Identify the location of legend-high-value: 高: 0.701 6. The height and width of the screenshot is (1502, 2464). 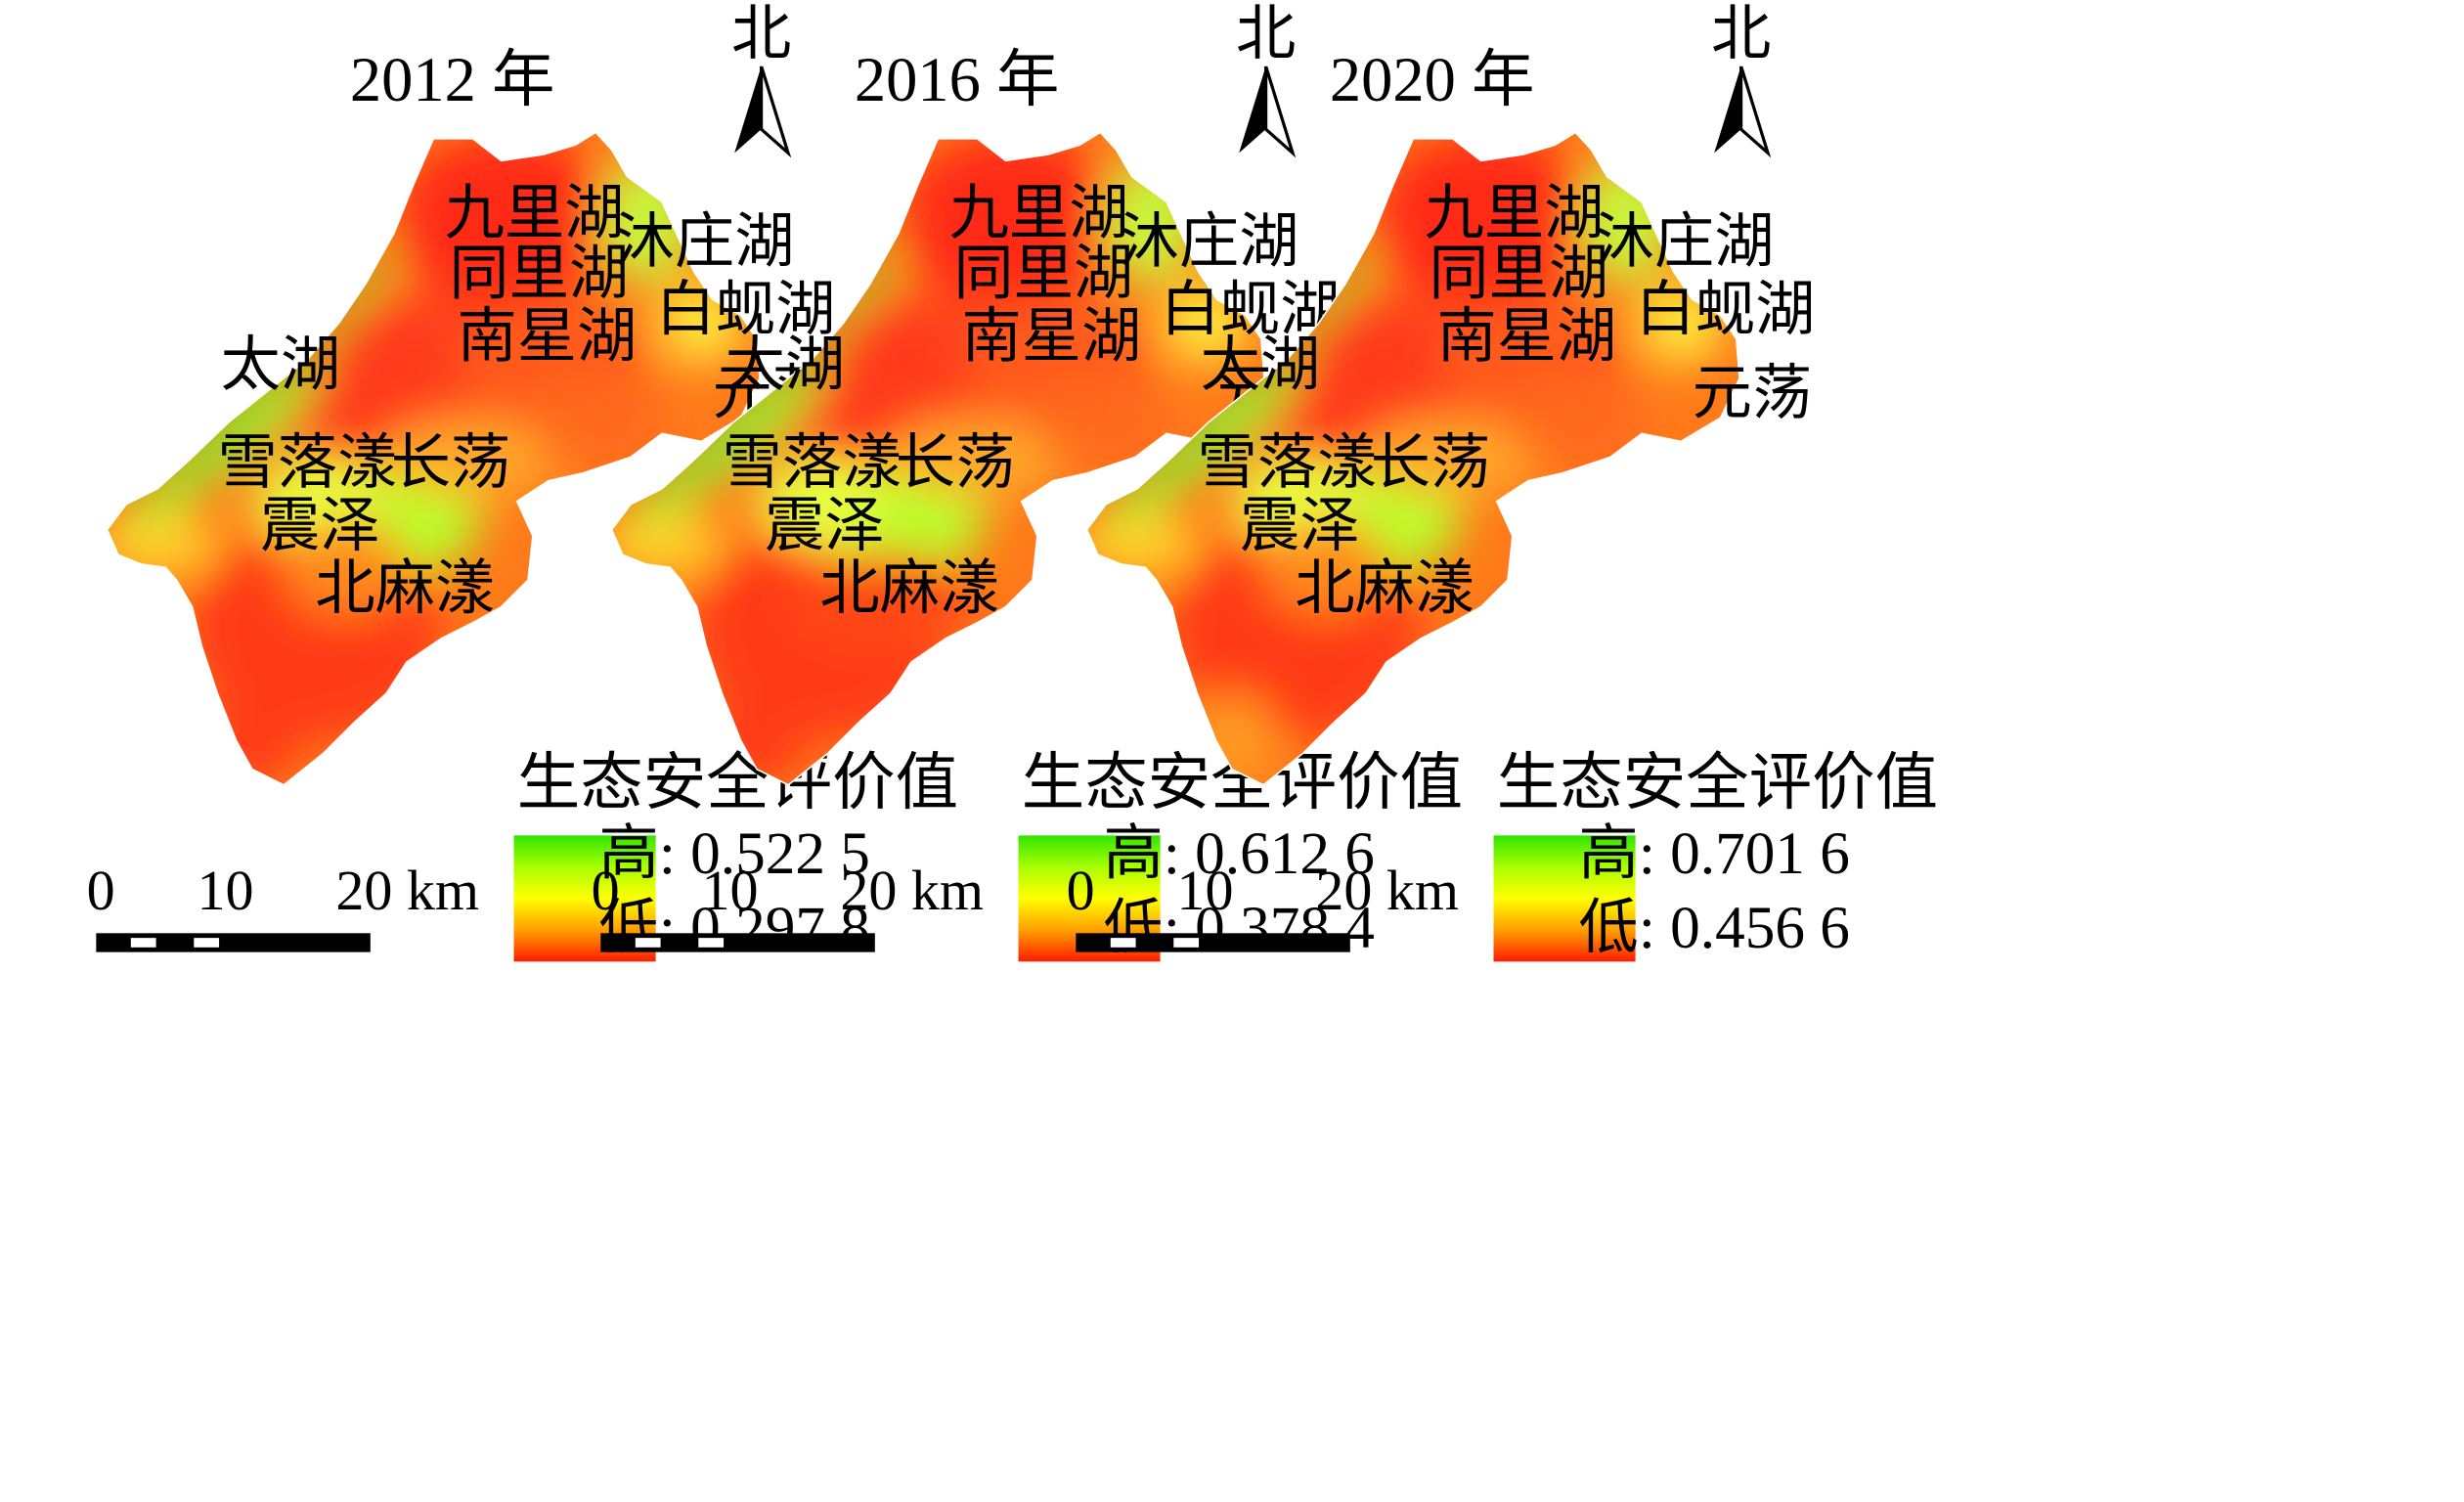
(1714, 854).